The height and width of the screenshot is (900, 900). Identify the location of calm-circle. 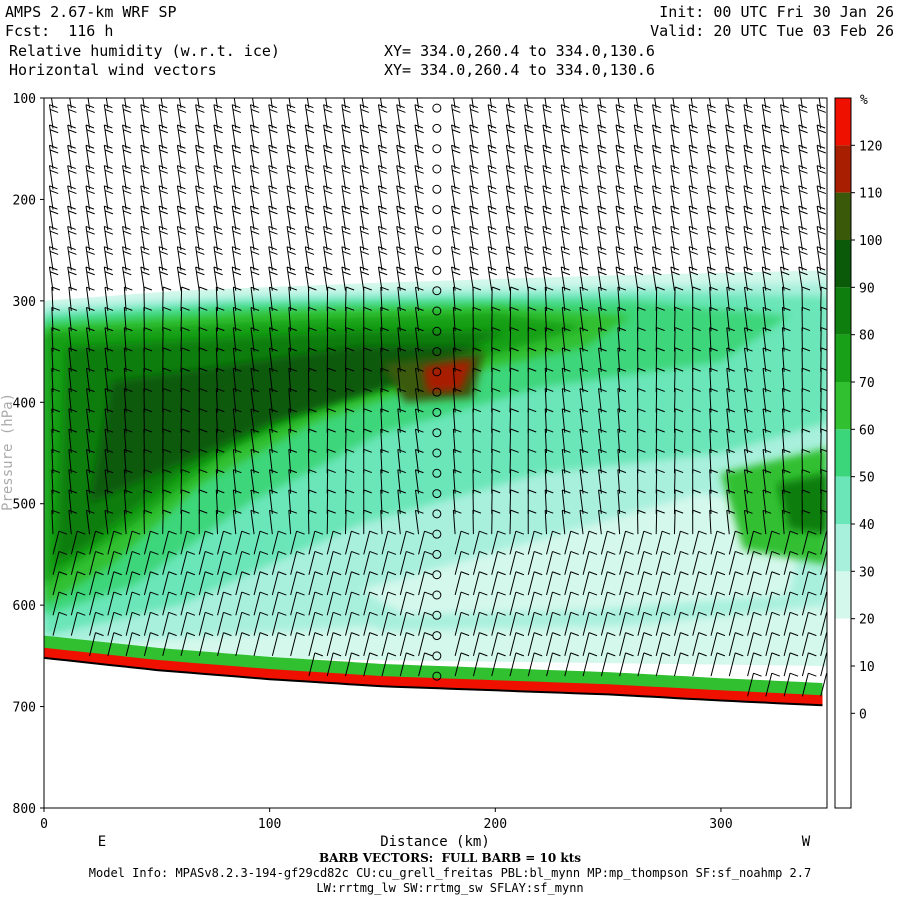
(437, 270).